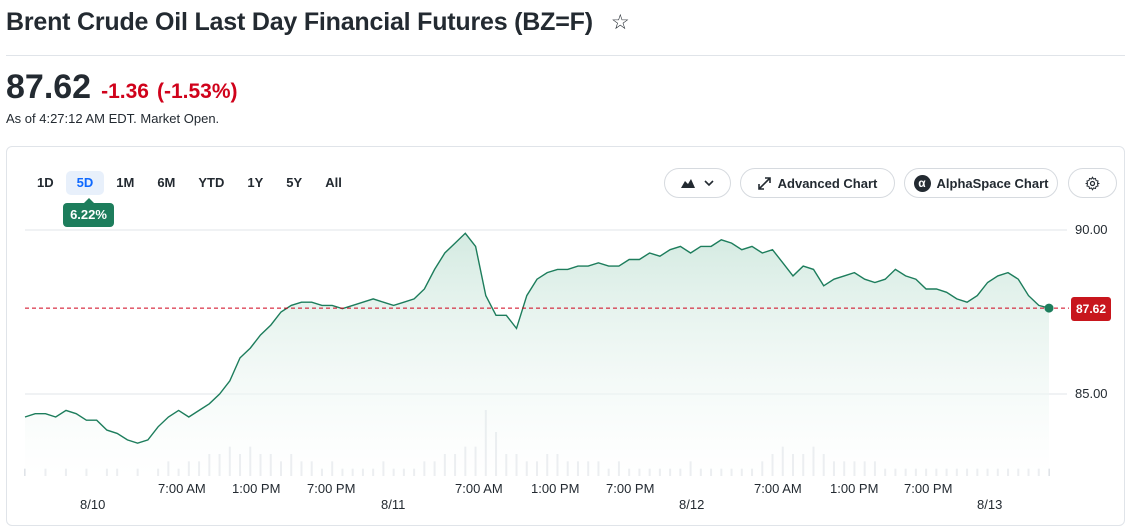  I want to click on range-ytd: YTD, so click(211, 182).